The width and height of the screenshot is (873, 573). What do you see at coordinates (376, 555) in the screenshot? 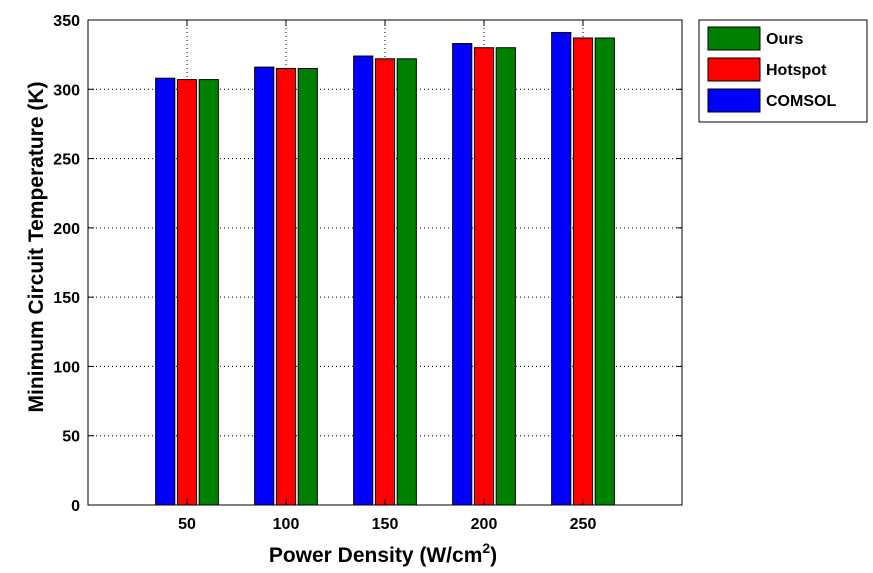
I see `x-axis-label-main: Power Density (W/cm` at bounding box center [376, 555].